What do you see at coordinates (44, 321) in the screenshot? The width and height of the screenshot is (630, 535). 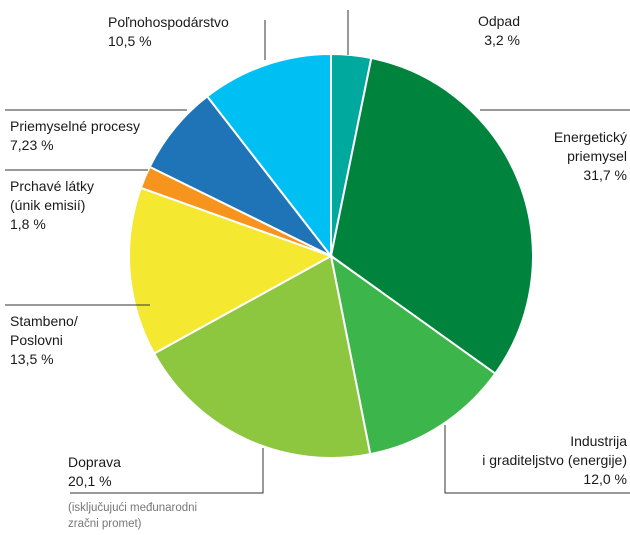 I see `slice-label-line: Stambeno/` at bounding box center [44, 321].